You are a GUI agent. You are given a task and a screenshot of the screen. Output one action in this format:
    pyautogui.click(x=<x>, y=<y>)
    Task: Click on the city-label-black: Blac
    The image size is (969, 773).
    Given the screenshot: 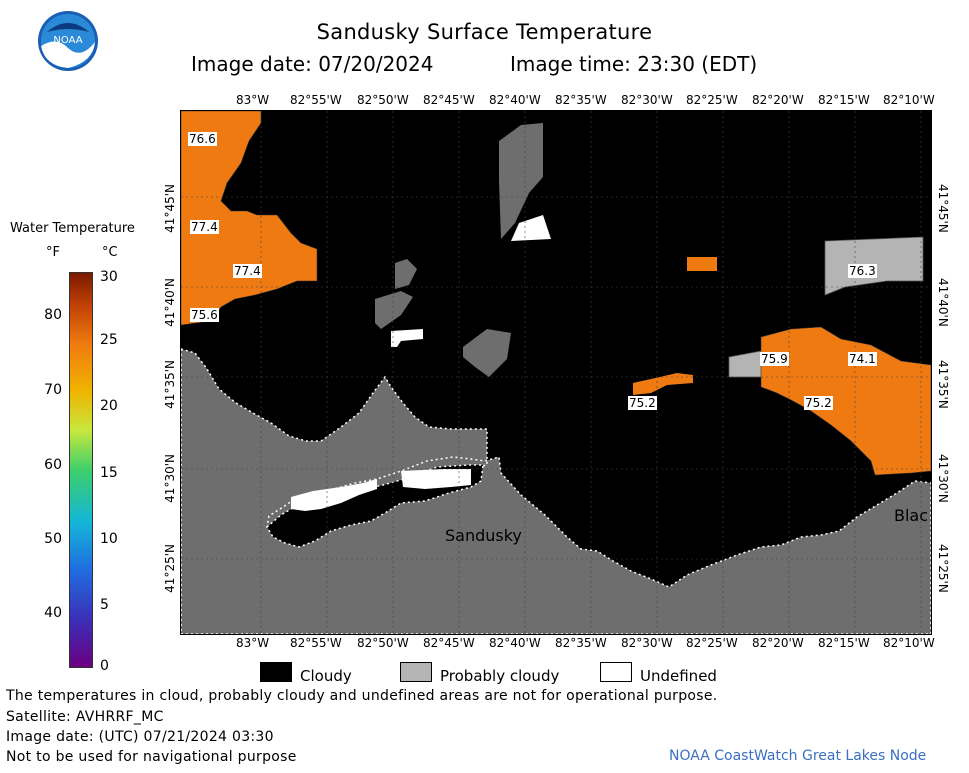 What is the action you would take?
    pyautogui.click(x=911, y=515)
    